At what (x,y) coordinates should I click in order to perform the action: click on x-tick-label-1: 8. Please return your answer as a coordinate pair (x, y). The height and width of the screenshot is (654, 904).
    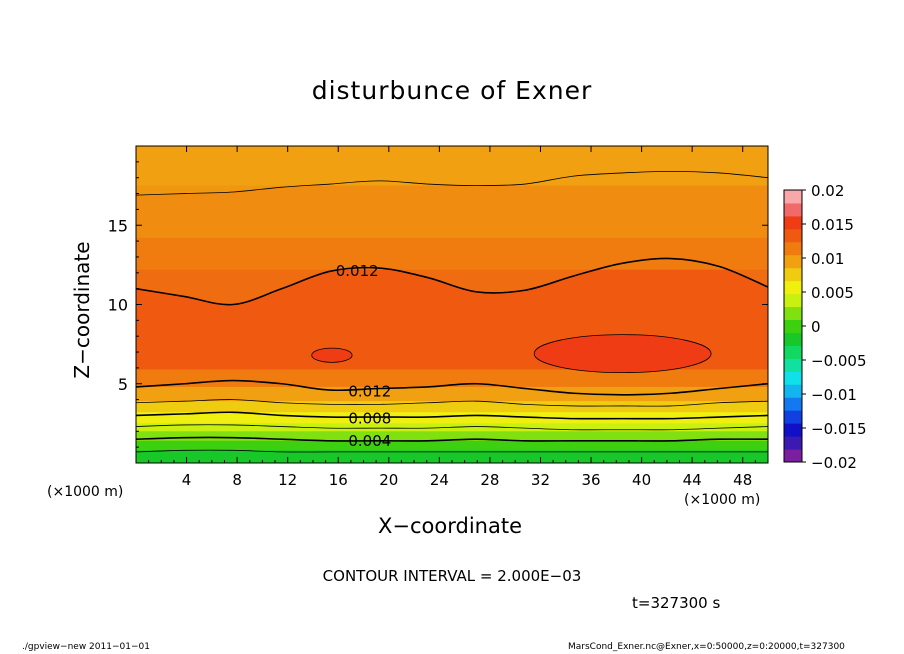
    Looking at the image, I should click on (237, 480).